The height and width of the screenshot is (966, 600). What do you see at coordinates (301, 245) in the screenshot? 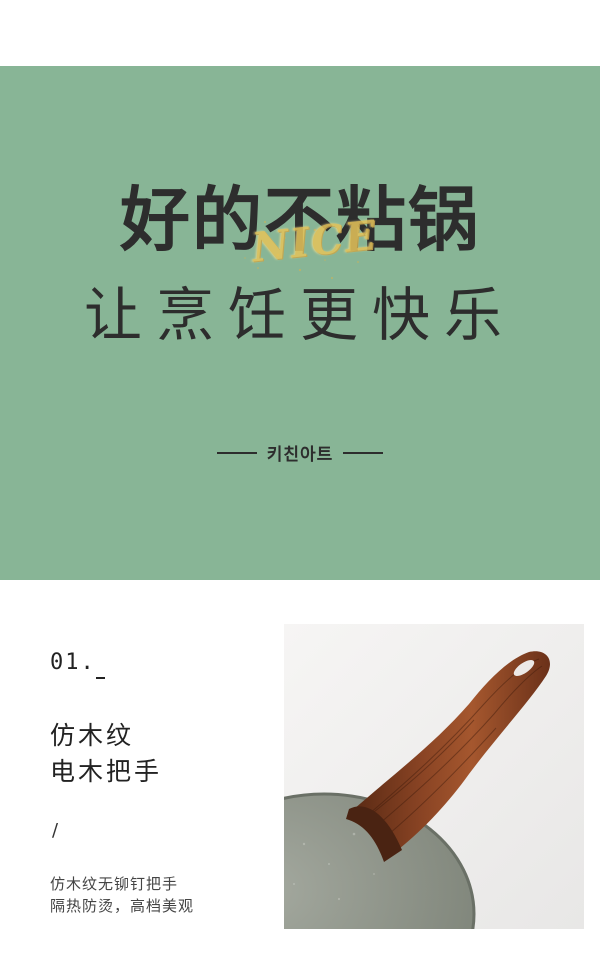
I see `gold-dust-decoration` at bounding box center [301, 245].